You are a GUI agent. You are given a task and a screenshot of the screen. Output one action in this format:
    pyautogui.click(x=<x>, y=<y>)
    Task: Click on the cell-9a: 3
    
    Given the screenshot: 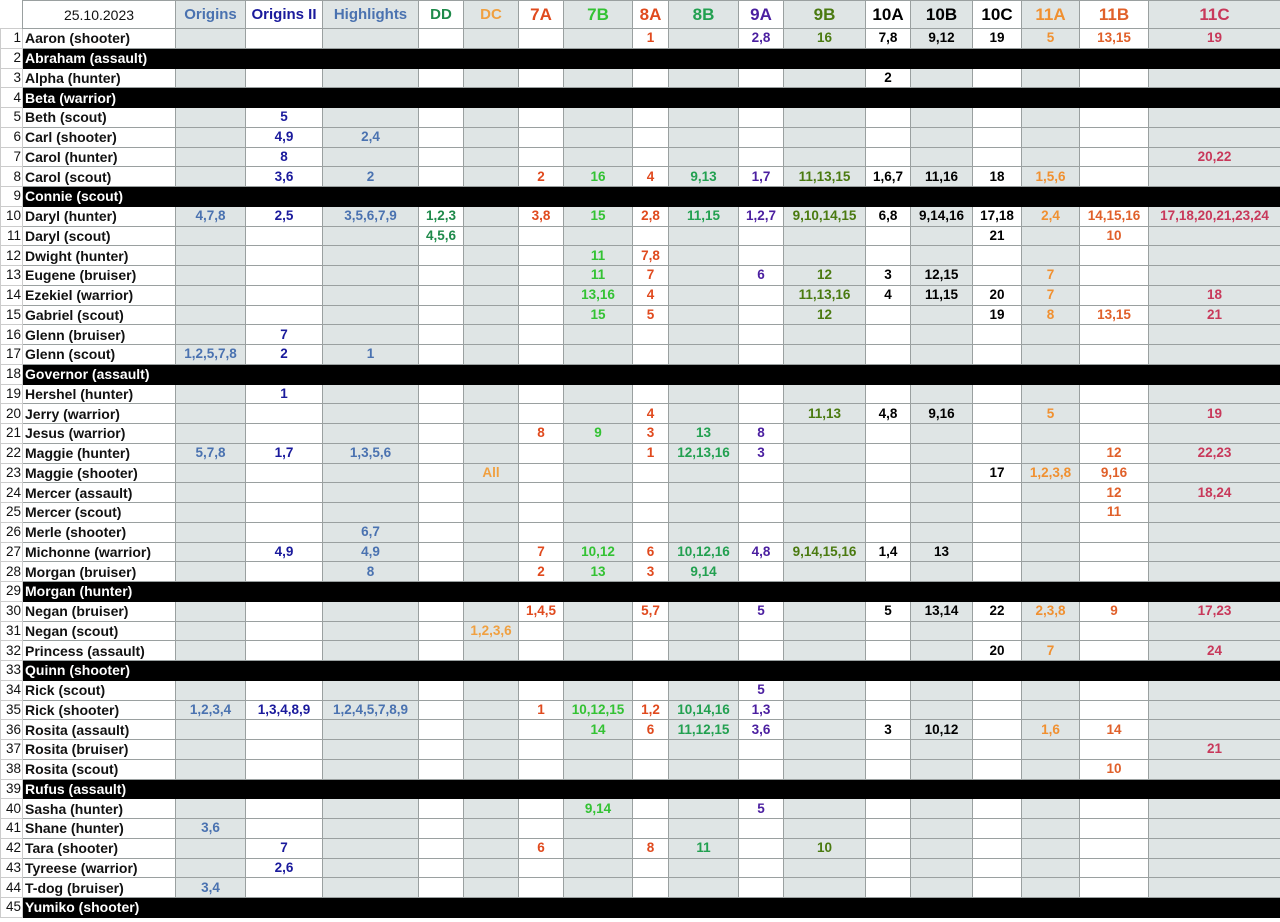 What is the action you would take?
    pyautogui.click(x=761, y=453)
    